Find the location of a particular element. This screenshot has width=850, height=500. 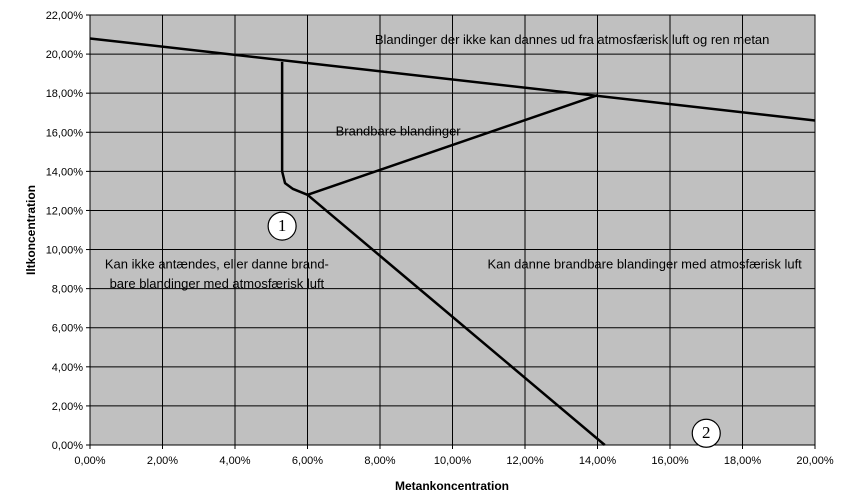

y-tick-label: 10,00% is located at coordinates (65, 251).